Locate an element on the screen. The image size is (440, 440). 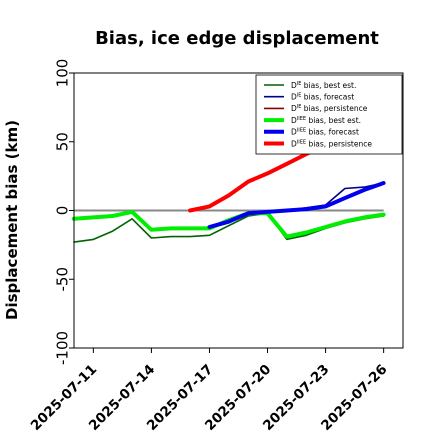
legend-label: DIE bias, best est. is located at coordinates (323, 85).